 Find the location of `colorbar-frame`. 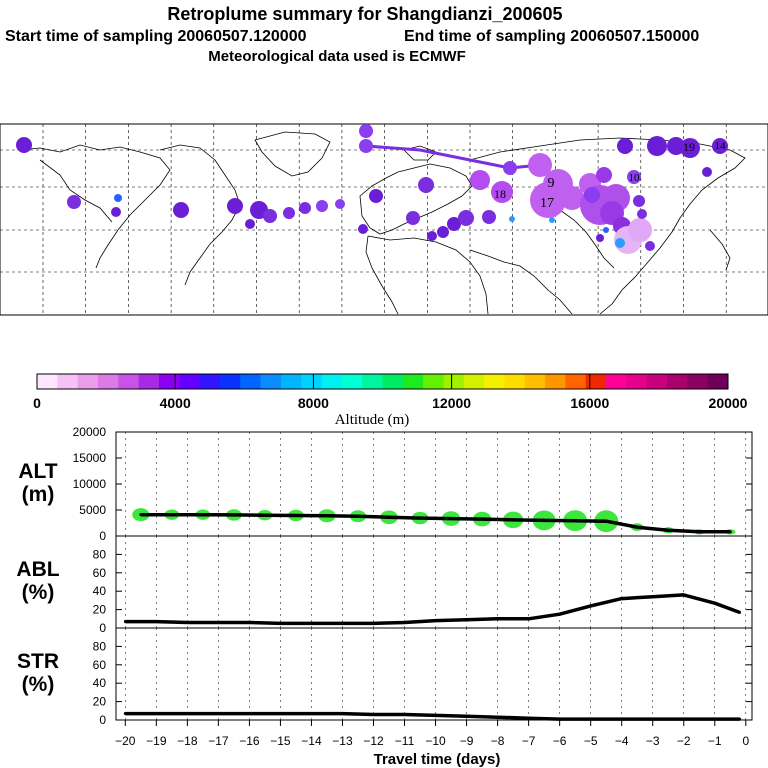

colorbar-frame is located at coordinates (382, 381).